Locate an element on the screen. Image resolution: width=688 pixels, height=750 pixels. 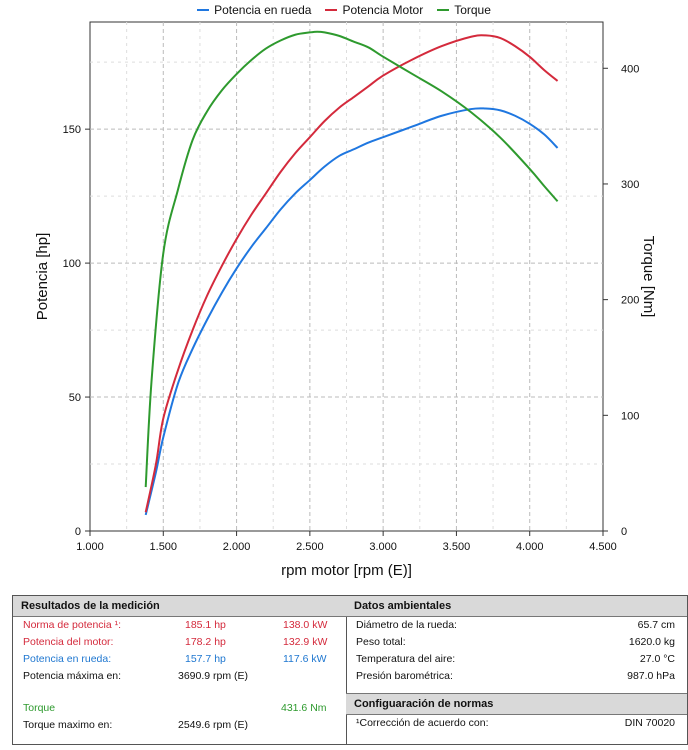
y-right-tick-label: 400 is located at coordinates (630, 69).